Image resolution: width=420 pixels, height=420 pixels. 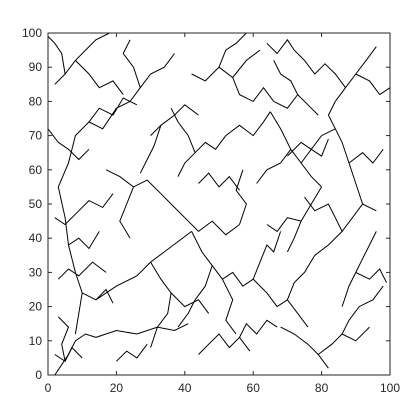 I want to click on y-tick-label-0: 0, so click(x=38, y=375).